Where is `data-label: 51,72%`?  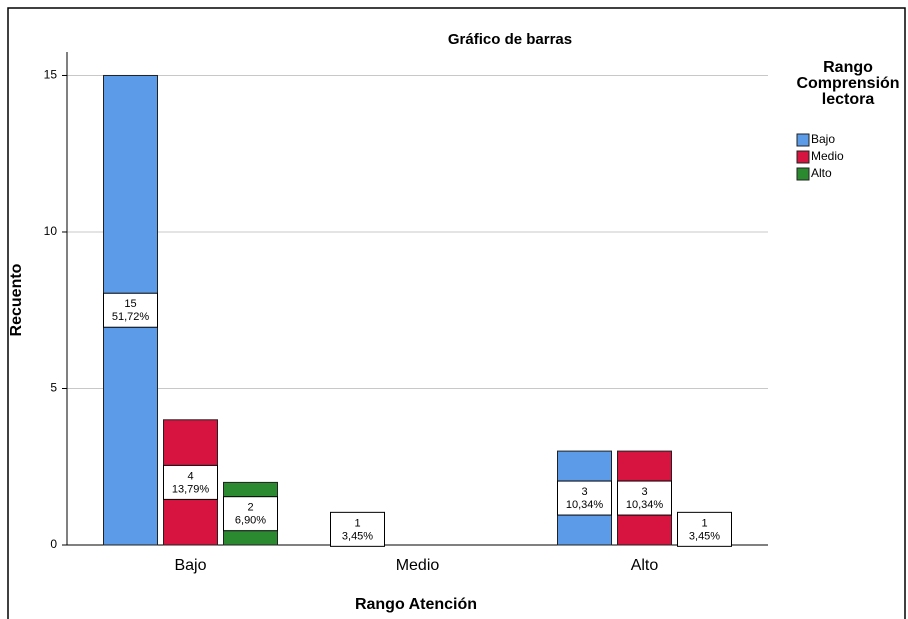 data-label: 51,72% is located at coordinates (131, 317).